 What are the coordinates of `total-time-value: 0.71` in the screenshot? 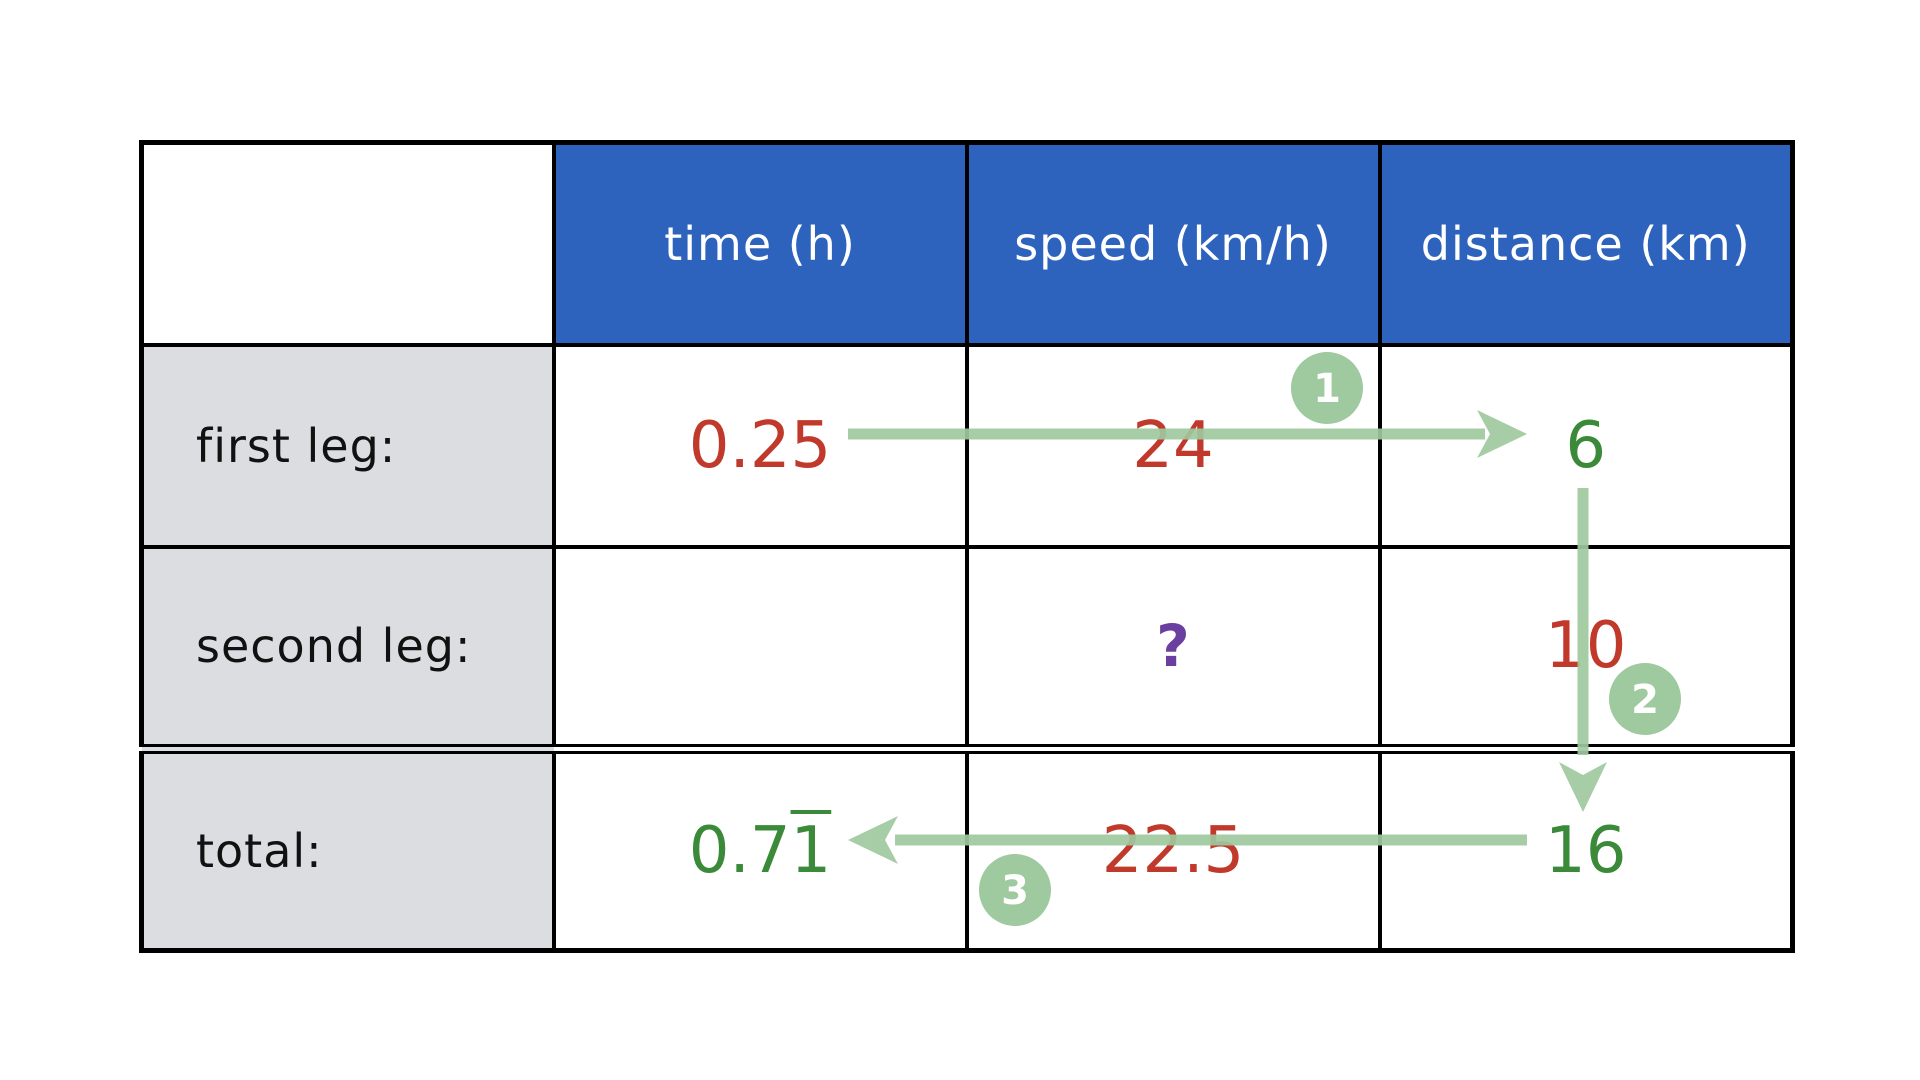 It's located at (760, 851).